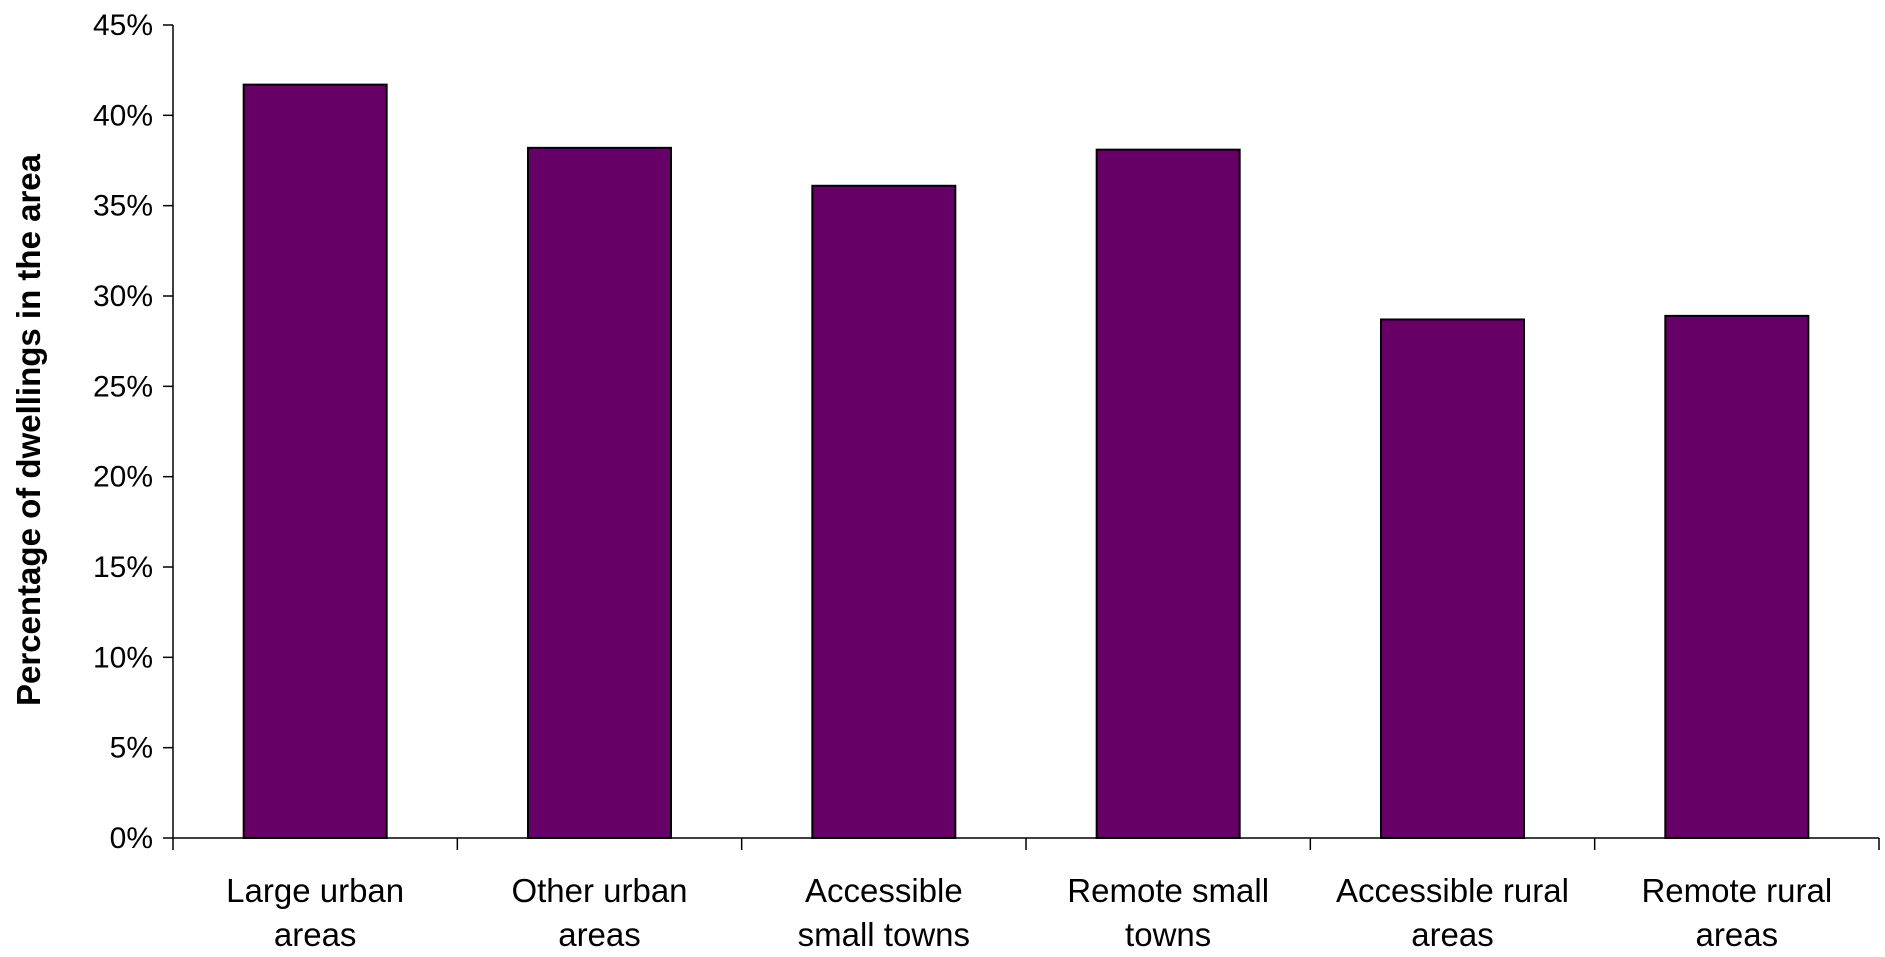  I want to click on y-tick-labels: 0% 5% 10% 15% 20% 25% 30% 35% 40% 45%, so click(123, 432).